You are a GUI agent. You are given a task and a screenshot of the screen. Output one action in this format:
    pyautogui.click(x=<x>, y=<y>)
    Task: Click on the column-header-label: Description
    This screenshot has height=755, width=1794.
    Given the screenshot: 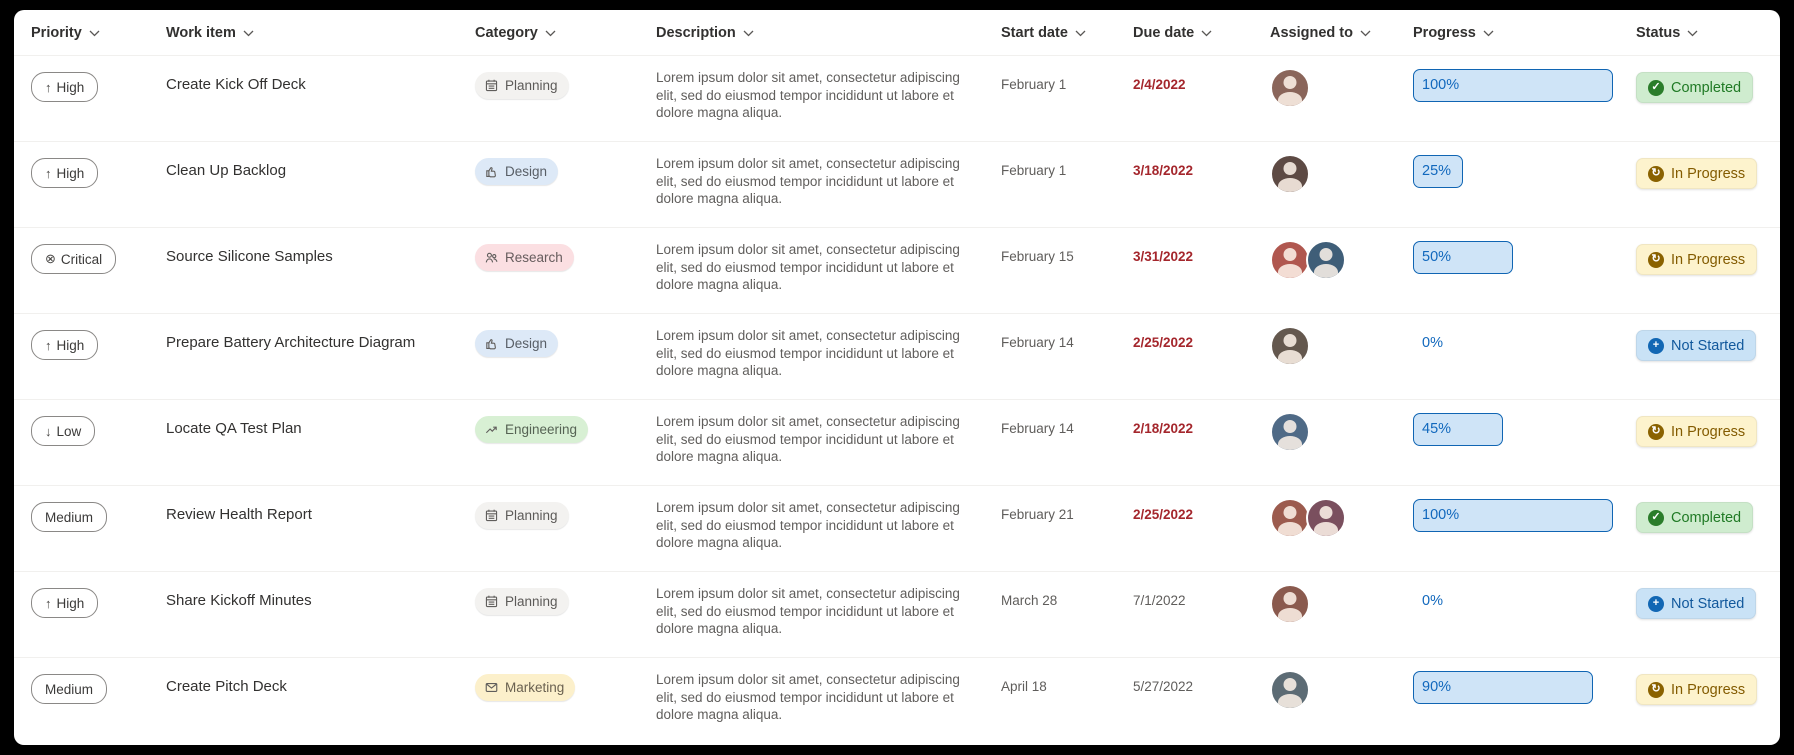 What is the action you would take?
    pyautogui.click(x=696, y=32)
    